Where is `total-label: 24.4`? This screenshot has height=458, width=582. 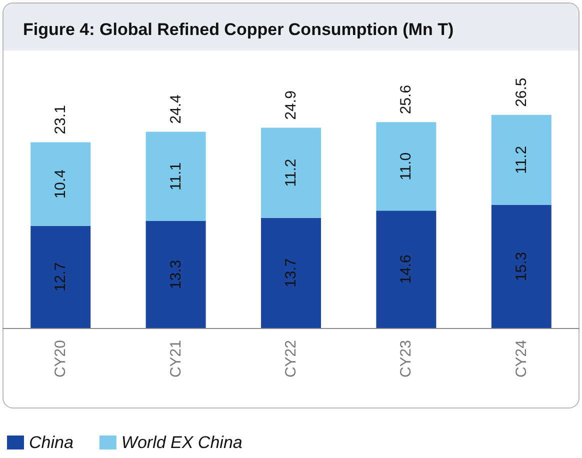 total-label: 24.4 is located at coordinates (175, 109).